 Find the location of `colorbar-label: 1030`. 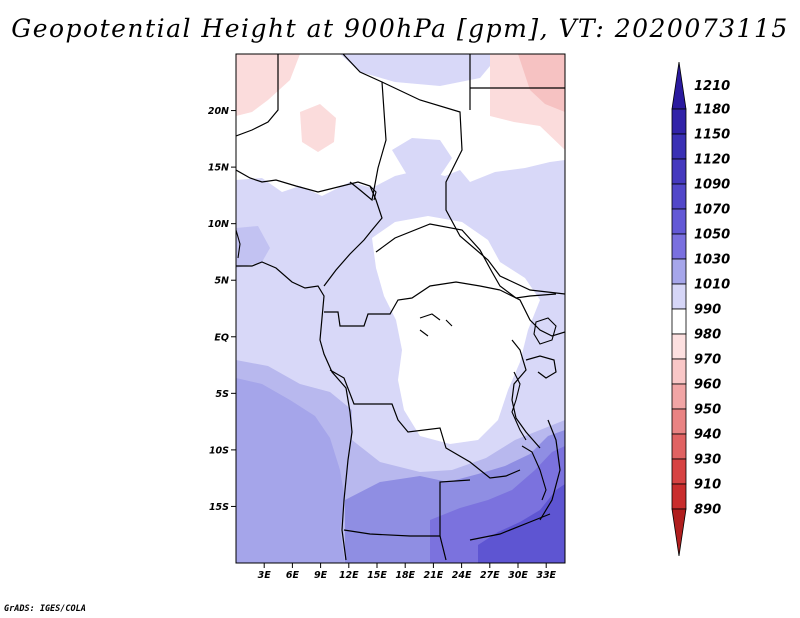

colorbar-label: 1030 is located at coordinates (712, 260).